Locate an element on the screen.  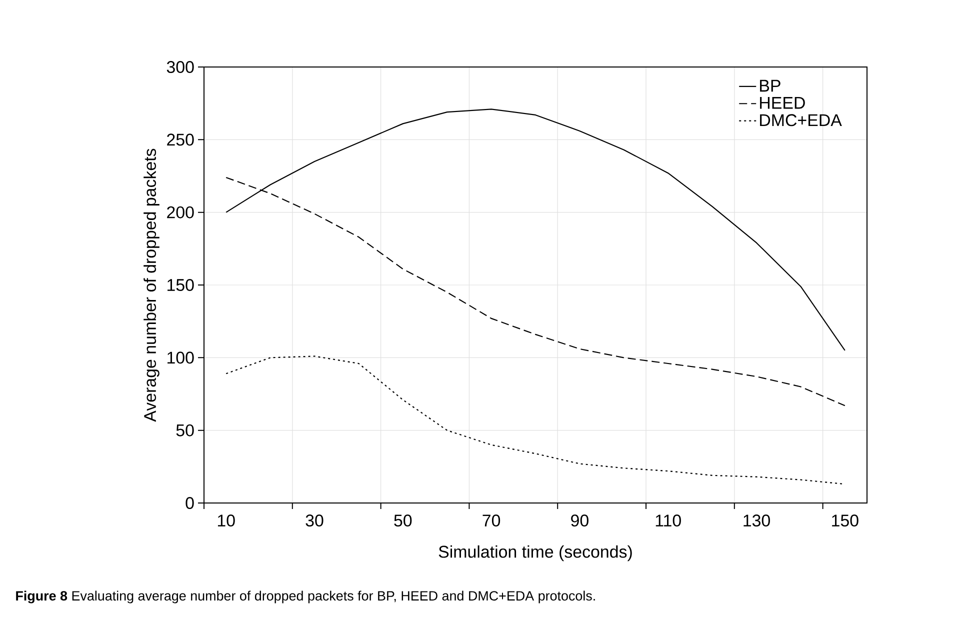
x-tick-label: 10 is located at coordinates (226, 520).